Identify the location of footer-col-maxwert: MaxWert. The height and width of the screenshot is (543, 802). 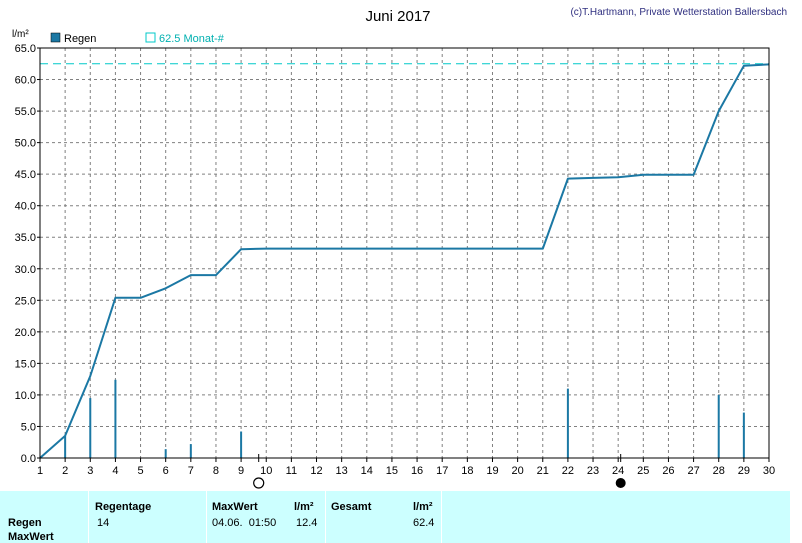
(235, 507).